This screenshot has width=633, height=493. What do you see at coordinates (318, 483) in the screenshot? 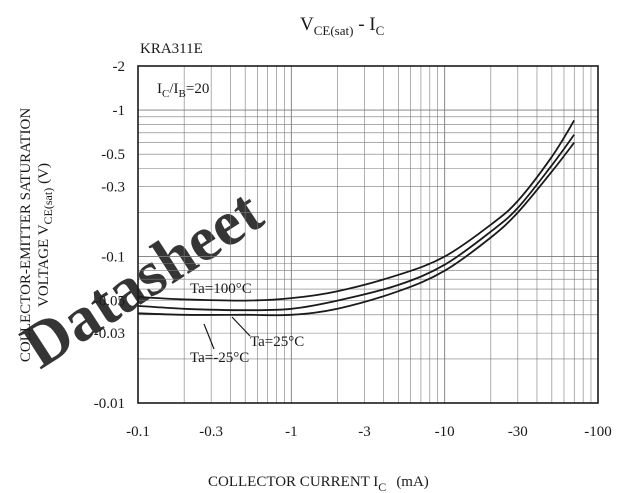
I see `x-axis-label: COLLECTOR CURRENT IC (mA)` at bounding box center [318, 483].